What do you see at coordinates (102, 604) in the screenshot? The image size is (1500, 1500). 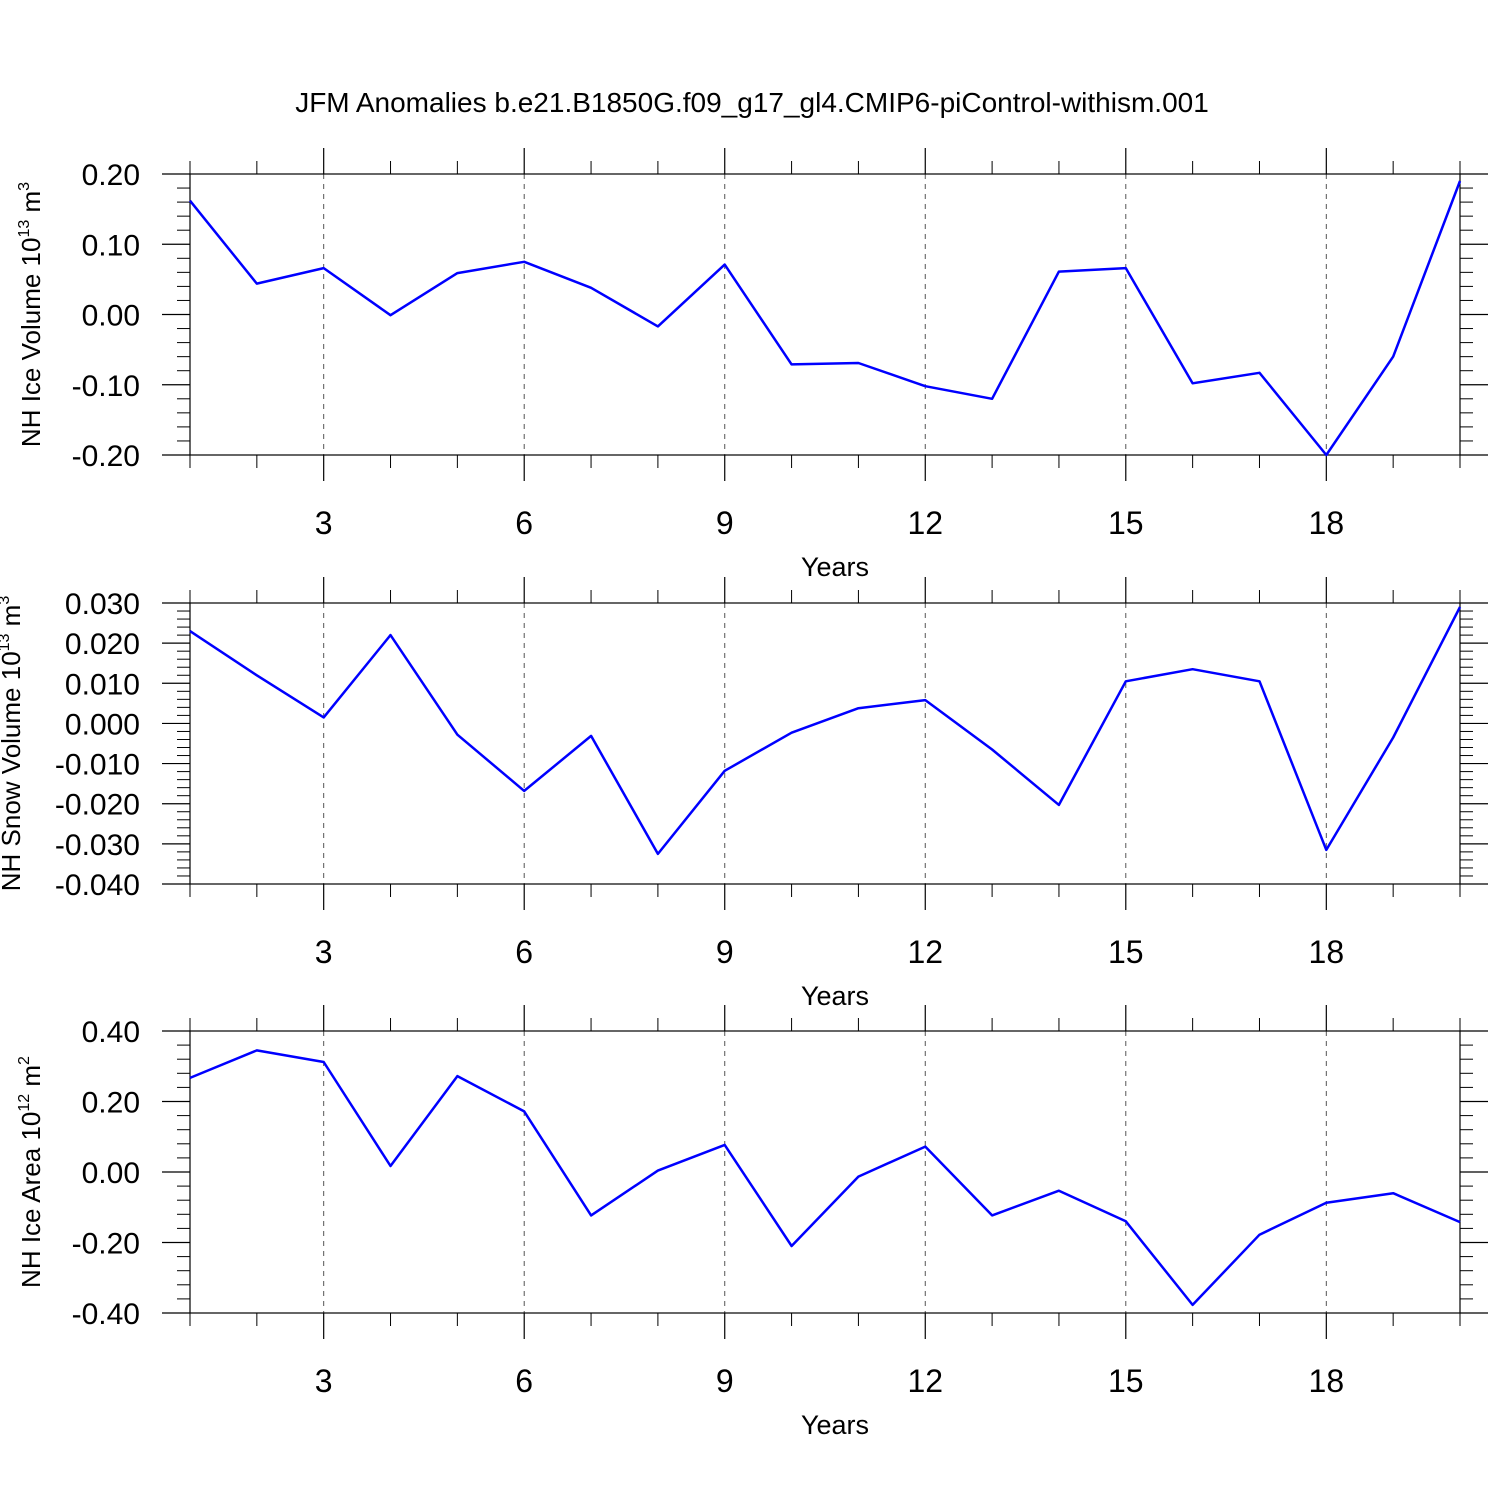 I see `y-tick-label: 0.030` at bounding box center [102, 604].